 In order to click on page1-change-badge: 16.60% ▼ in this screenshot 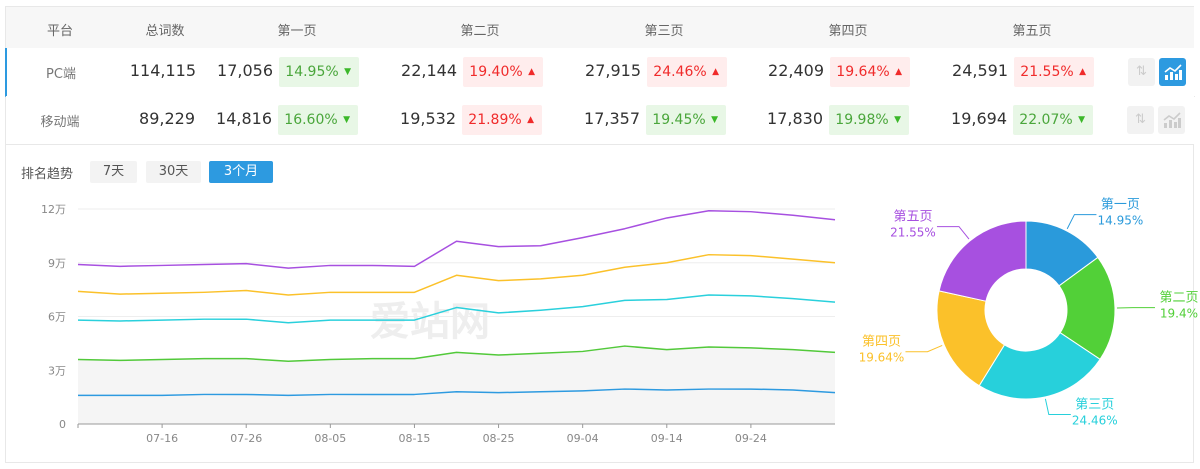, I will do `click(318, 120)`.